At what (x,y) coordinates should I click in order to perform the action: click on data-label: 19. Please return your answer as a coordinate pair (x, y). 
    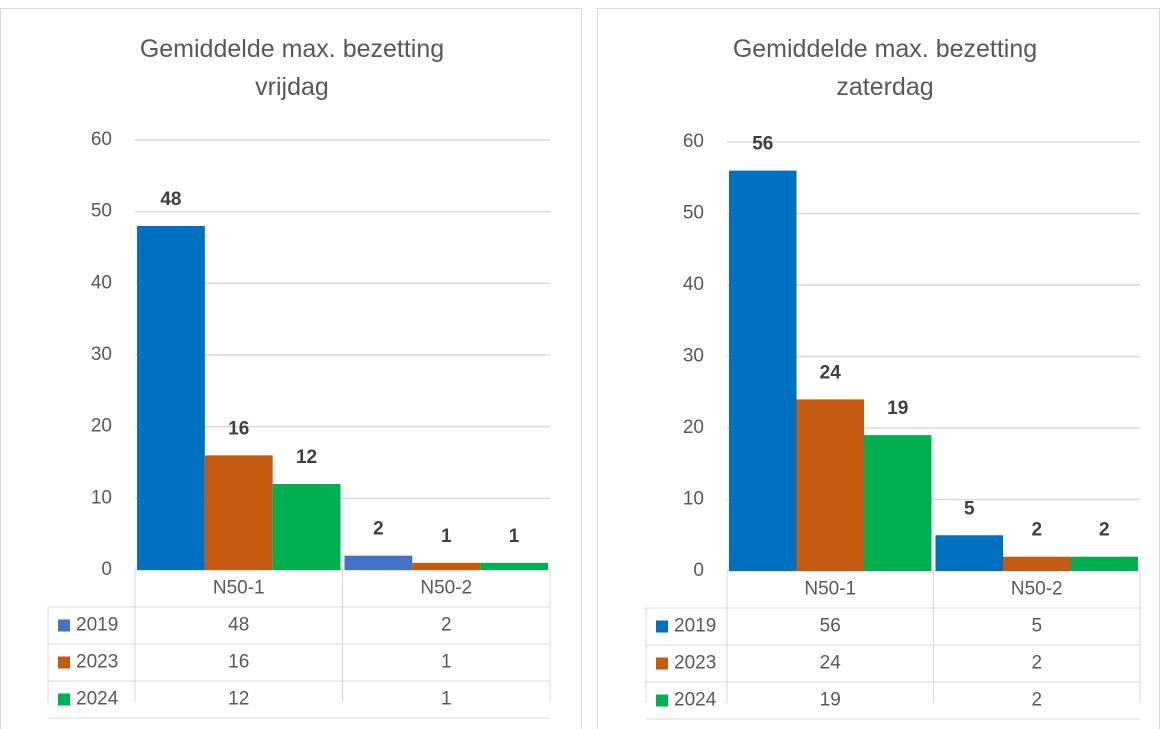
    Looking at the image, I should click on (897, 408).